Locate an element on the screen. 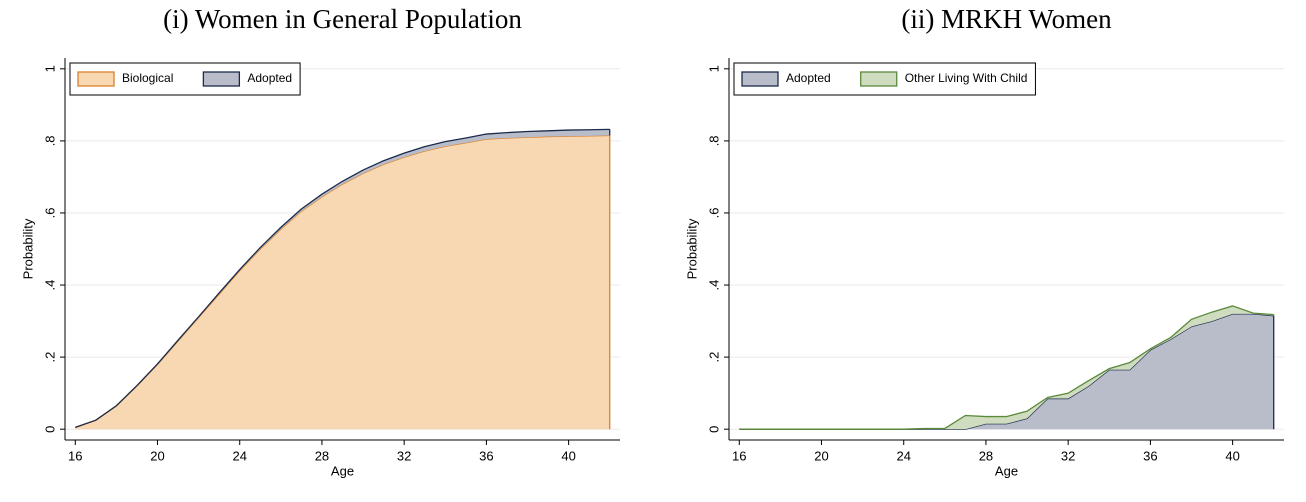 The height and width of the screenshot is (502, 1306). chart-title: (ii) MRKH Women is located at coordinates (1006, 19).